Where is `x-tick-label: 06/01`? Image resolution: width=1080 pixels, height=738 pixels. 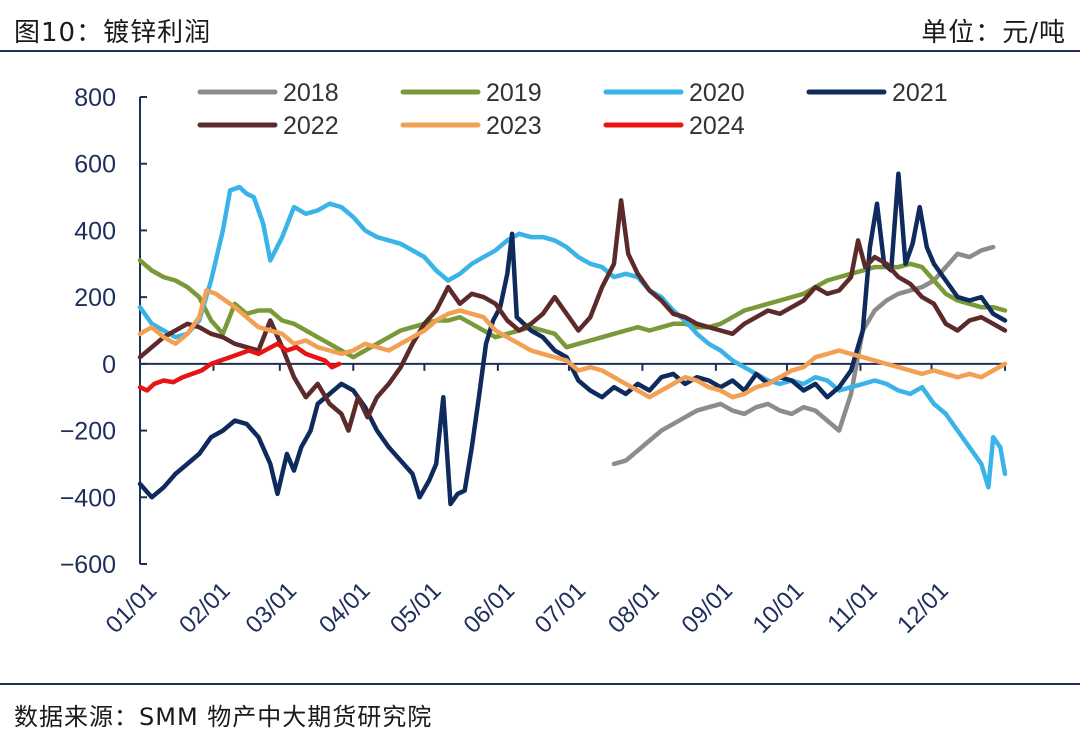
x-tick-label: 06/01 is located at coordinates (490, 608).